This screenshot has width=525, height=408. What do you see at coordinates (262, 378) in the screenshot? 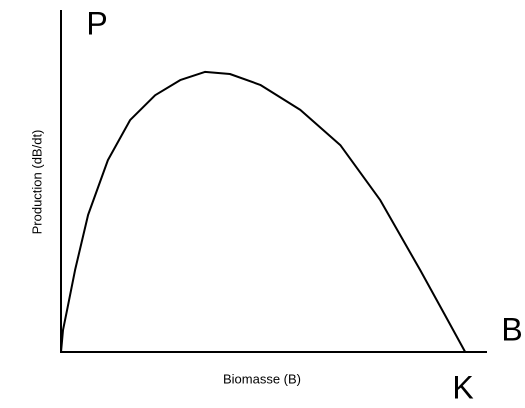
I see `x-axis-label: Biomasse (B)` at bounding box center [262, 378].